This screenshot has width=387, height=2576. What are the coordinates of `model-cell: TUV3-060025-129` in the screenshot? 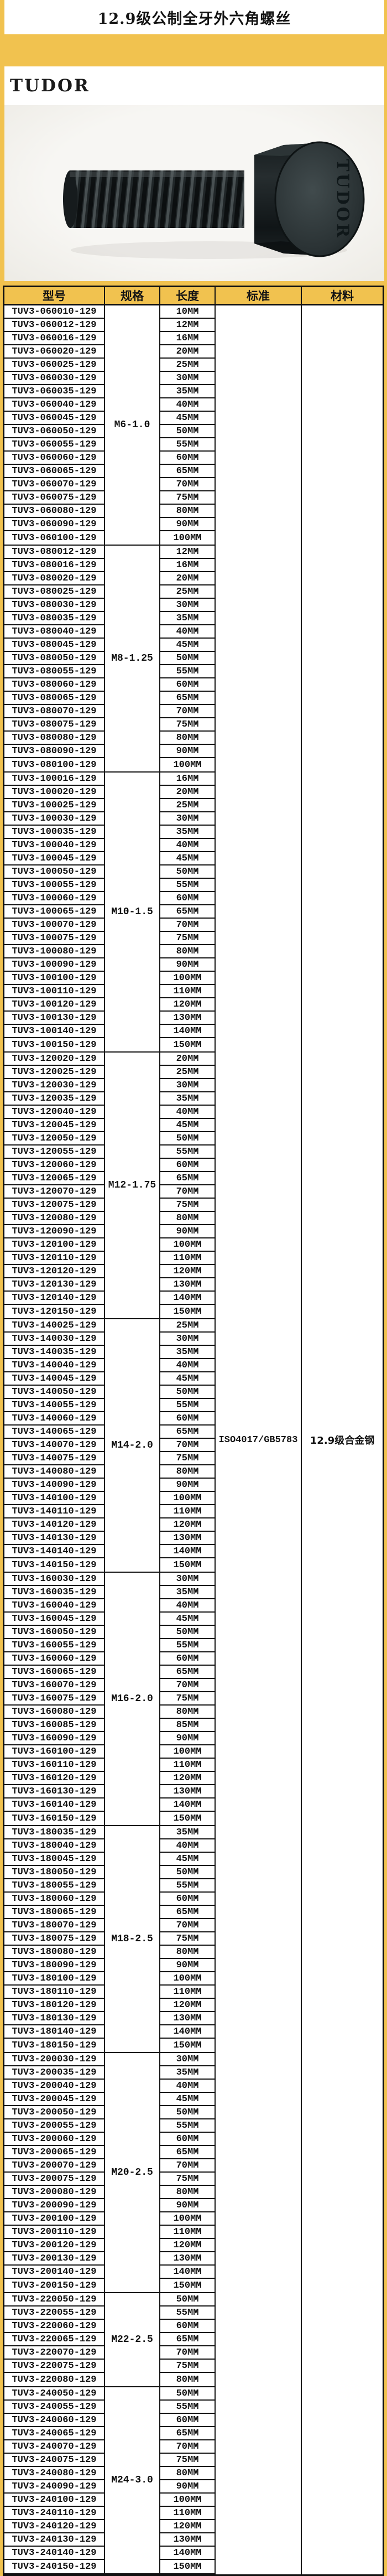 It's located at (54, 365).